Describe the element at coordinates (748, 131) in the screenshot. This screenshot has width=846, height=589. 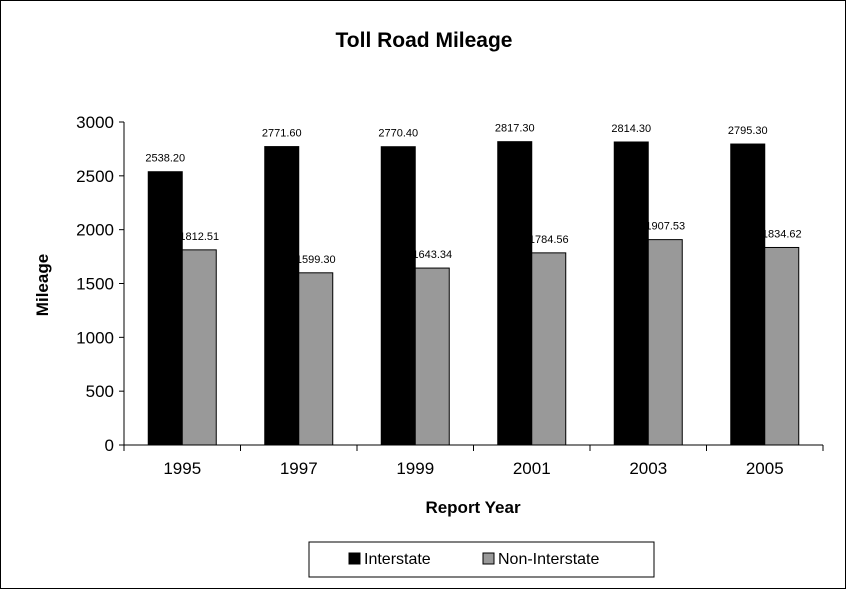
I see `data-label: 2795.30` at that location.